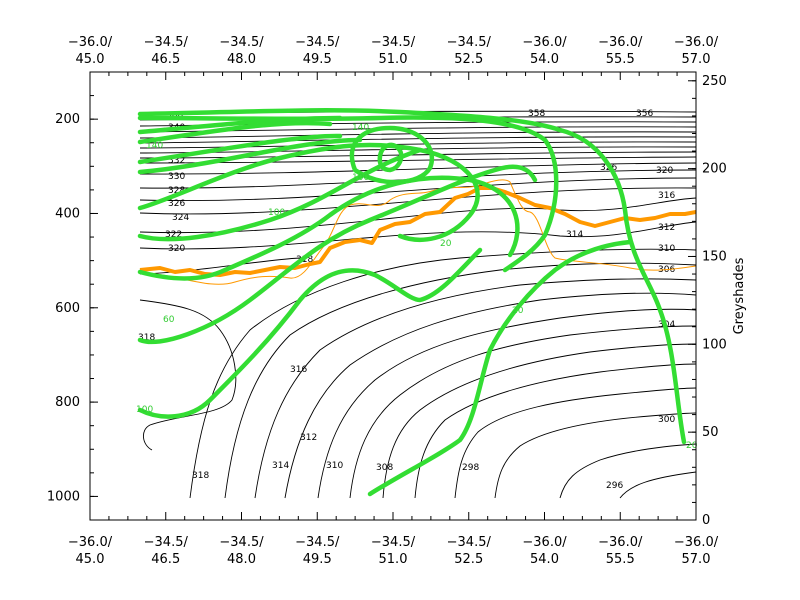 The height and width of the screenshot is (600, 800). What do you see at coordinates (67, 119) in the screenshot?
I see `pressure-tick-label: 200` at bounding box center [67, 119].